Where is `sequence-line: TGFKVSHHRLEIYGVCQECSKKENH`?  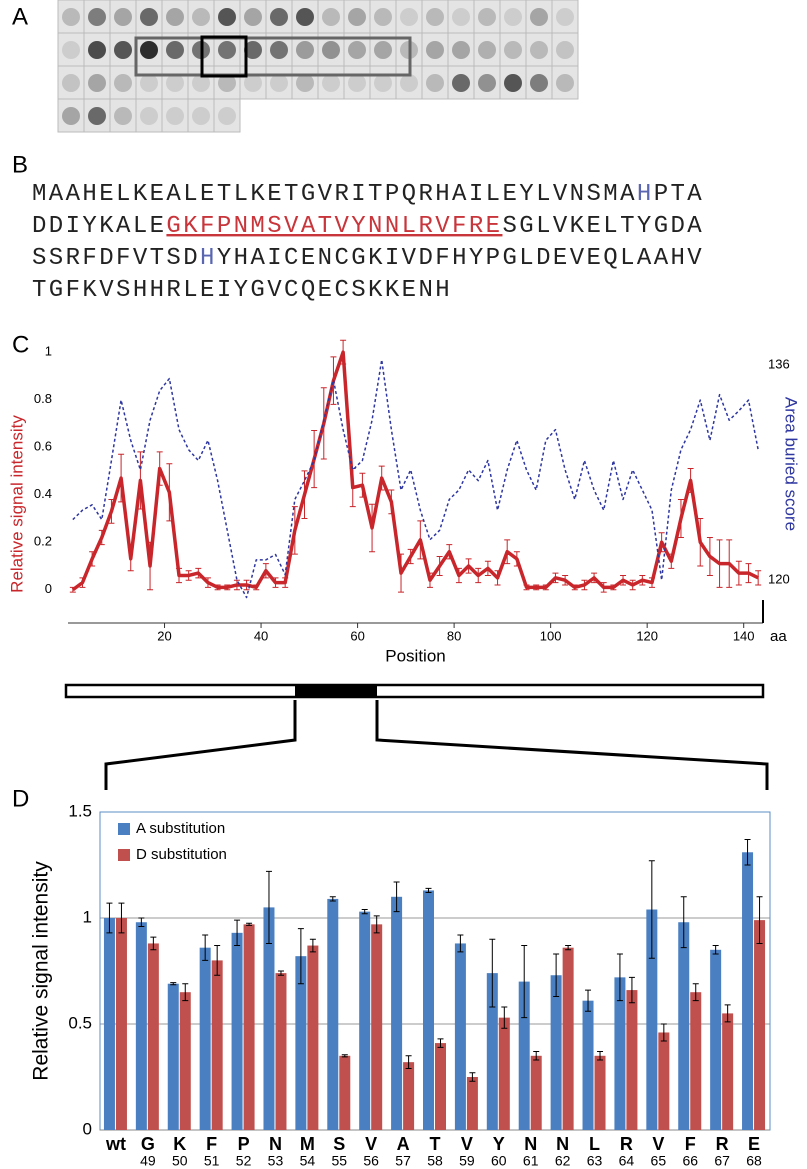
sequence-line: TGFKVSHHRLEIYGVCQECSKKENH is located at coordinates (242, 290).